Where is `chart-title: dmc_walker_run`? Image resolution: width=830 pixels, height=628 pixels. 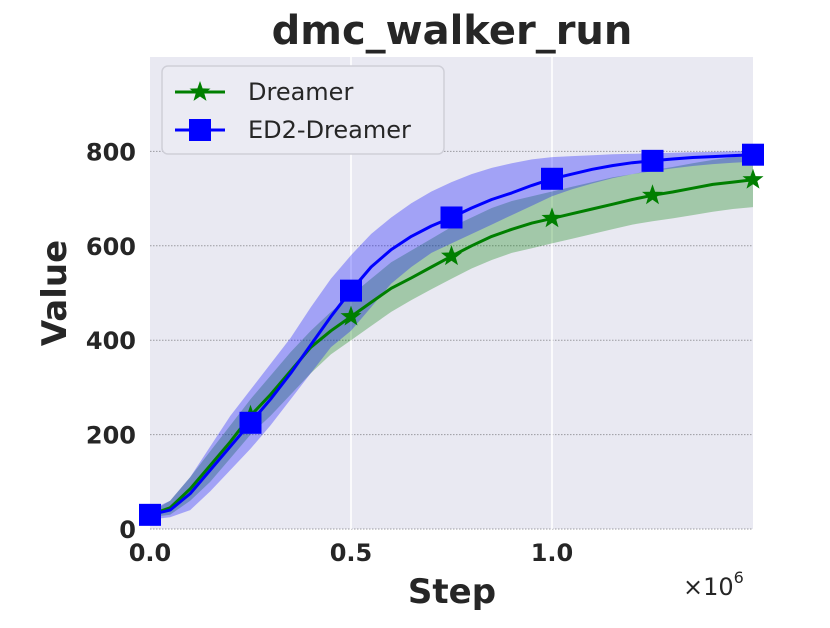 chart-title: dmc_walker_run is located at coordinates (452, 31).